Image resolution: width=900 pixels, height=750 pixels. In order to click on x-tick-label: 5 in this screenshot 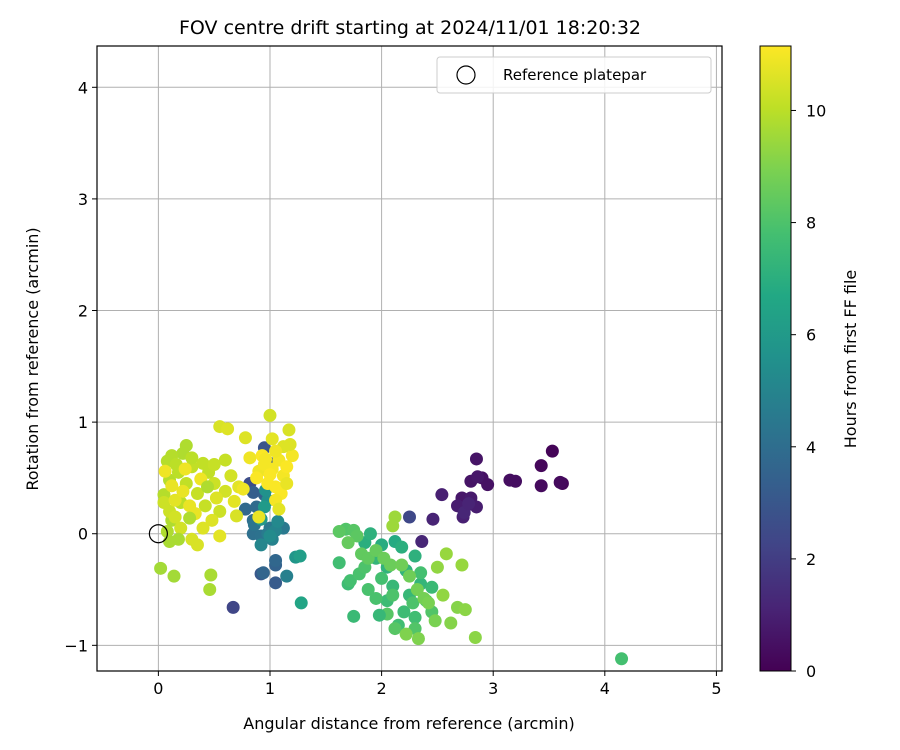, I will do `click(716, 688)`.